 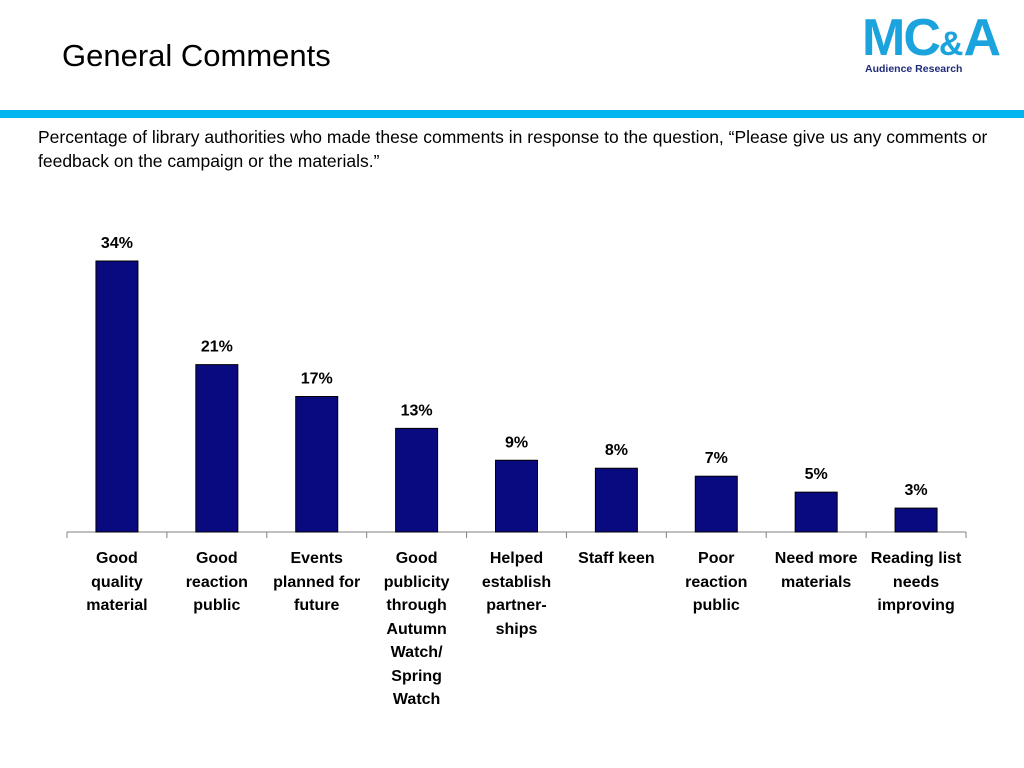 What do you see at coordinates (117, 582) in the screenshot?
I see `category-label: Good quality material` at bounding box center [117, 582].